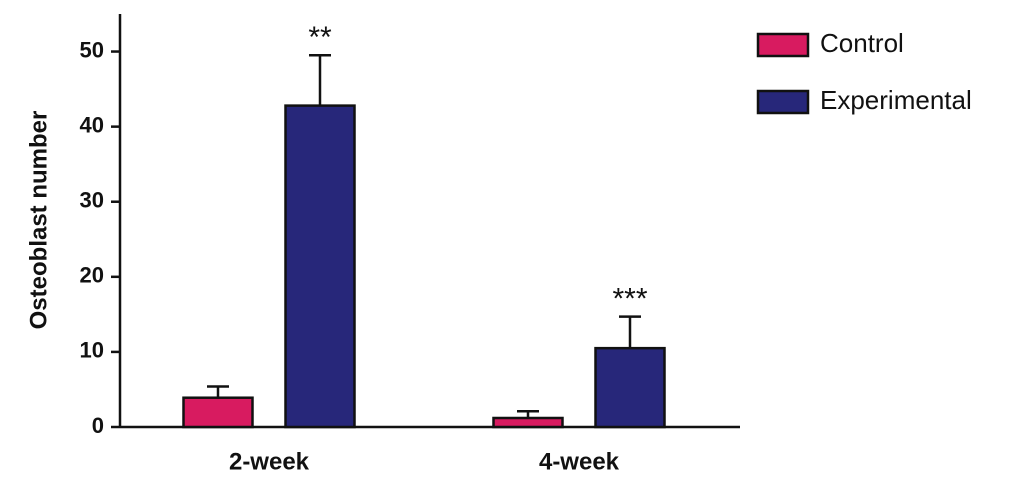  What do you see at coordinates (320, 37) in the screenshot?
I see `significance-label: **` at bounding box center [320, 37].